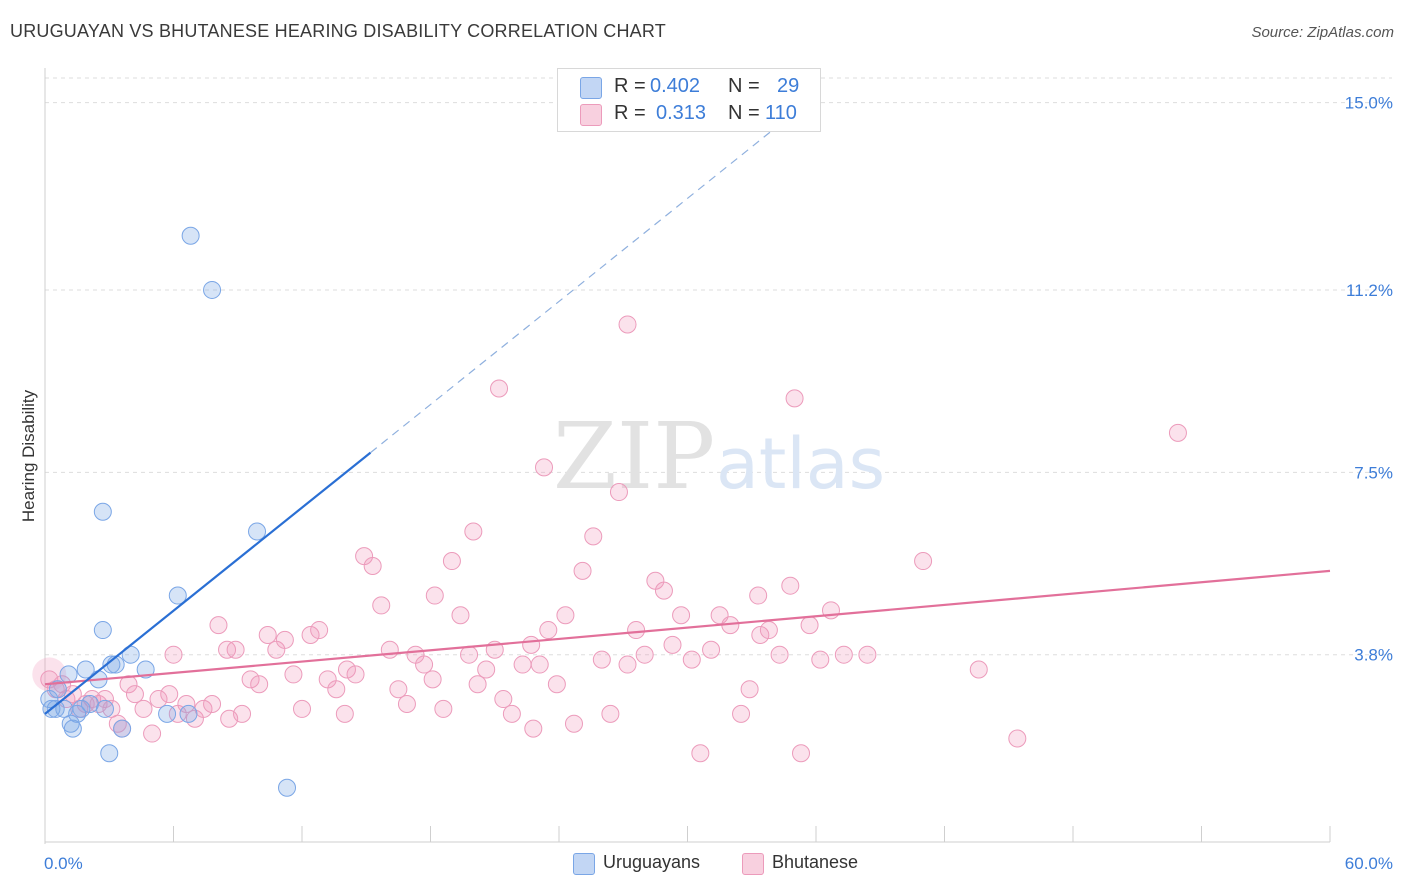 The width and height of the screenshot is (1406, 892). I want to click on uruguayans-trendline, so click(208, 583).